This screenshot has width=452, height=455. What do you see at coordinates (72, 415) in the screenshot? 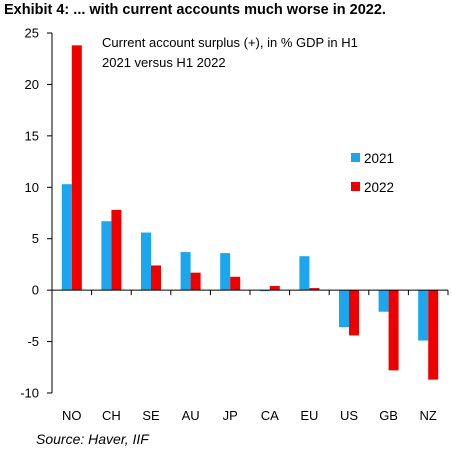
I see `x-tick-label-no: NO` at bounding box center [72, 415].